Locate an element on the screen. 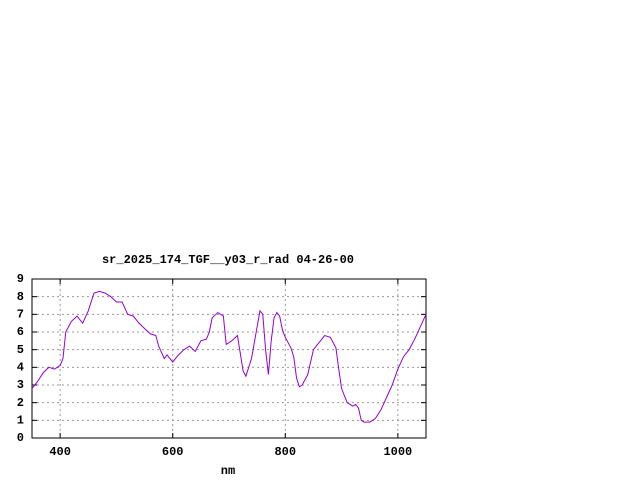 Image resolution: width=640 pixels, height=480 pixels. x-axis-label: nm is located at coordinates (228, 471).